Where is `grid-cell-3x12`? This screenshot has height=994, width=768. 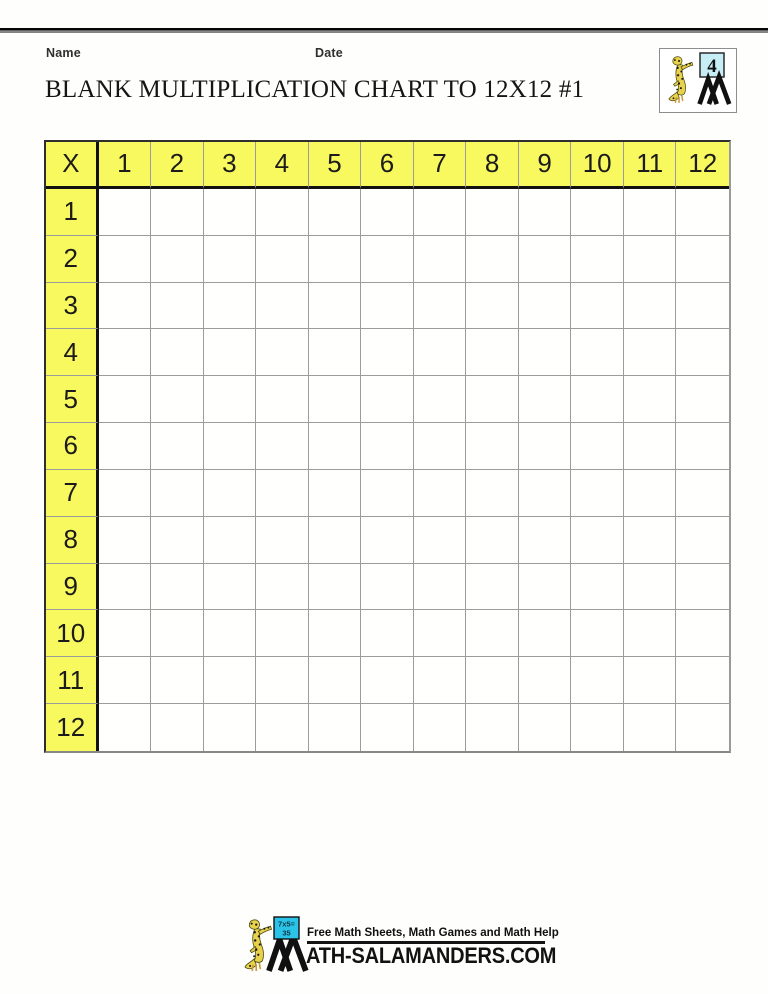
grid-cell-3x12 is located at coordinates (702, 306).